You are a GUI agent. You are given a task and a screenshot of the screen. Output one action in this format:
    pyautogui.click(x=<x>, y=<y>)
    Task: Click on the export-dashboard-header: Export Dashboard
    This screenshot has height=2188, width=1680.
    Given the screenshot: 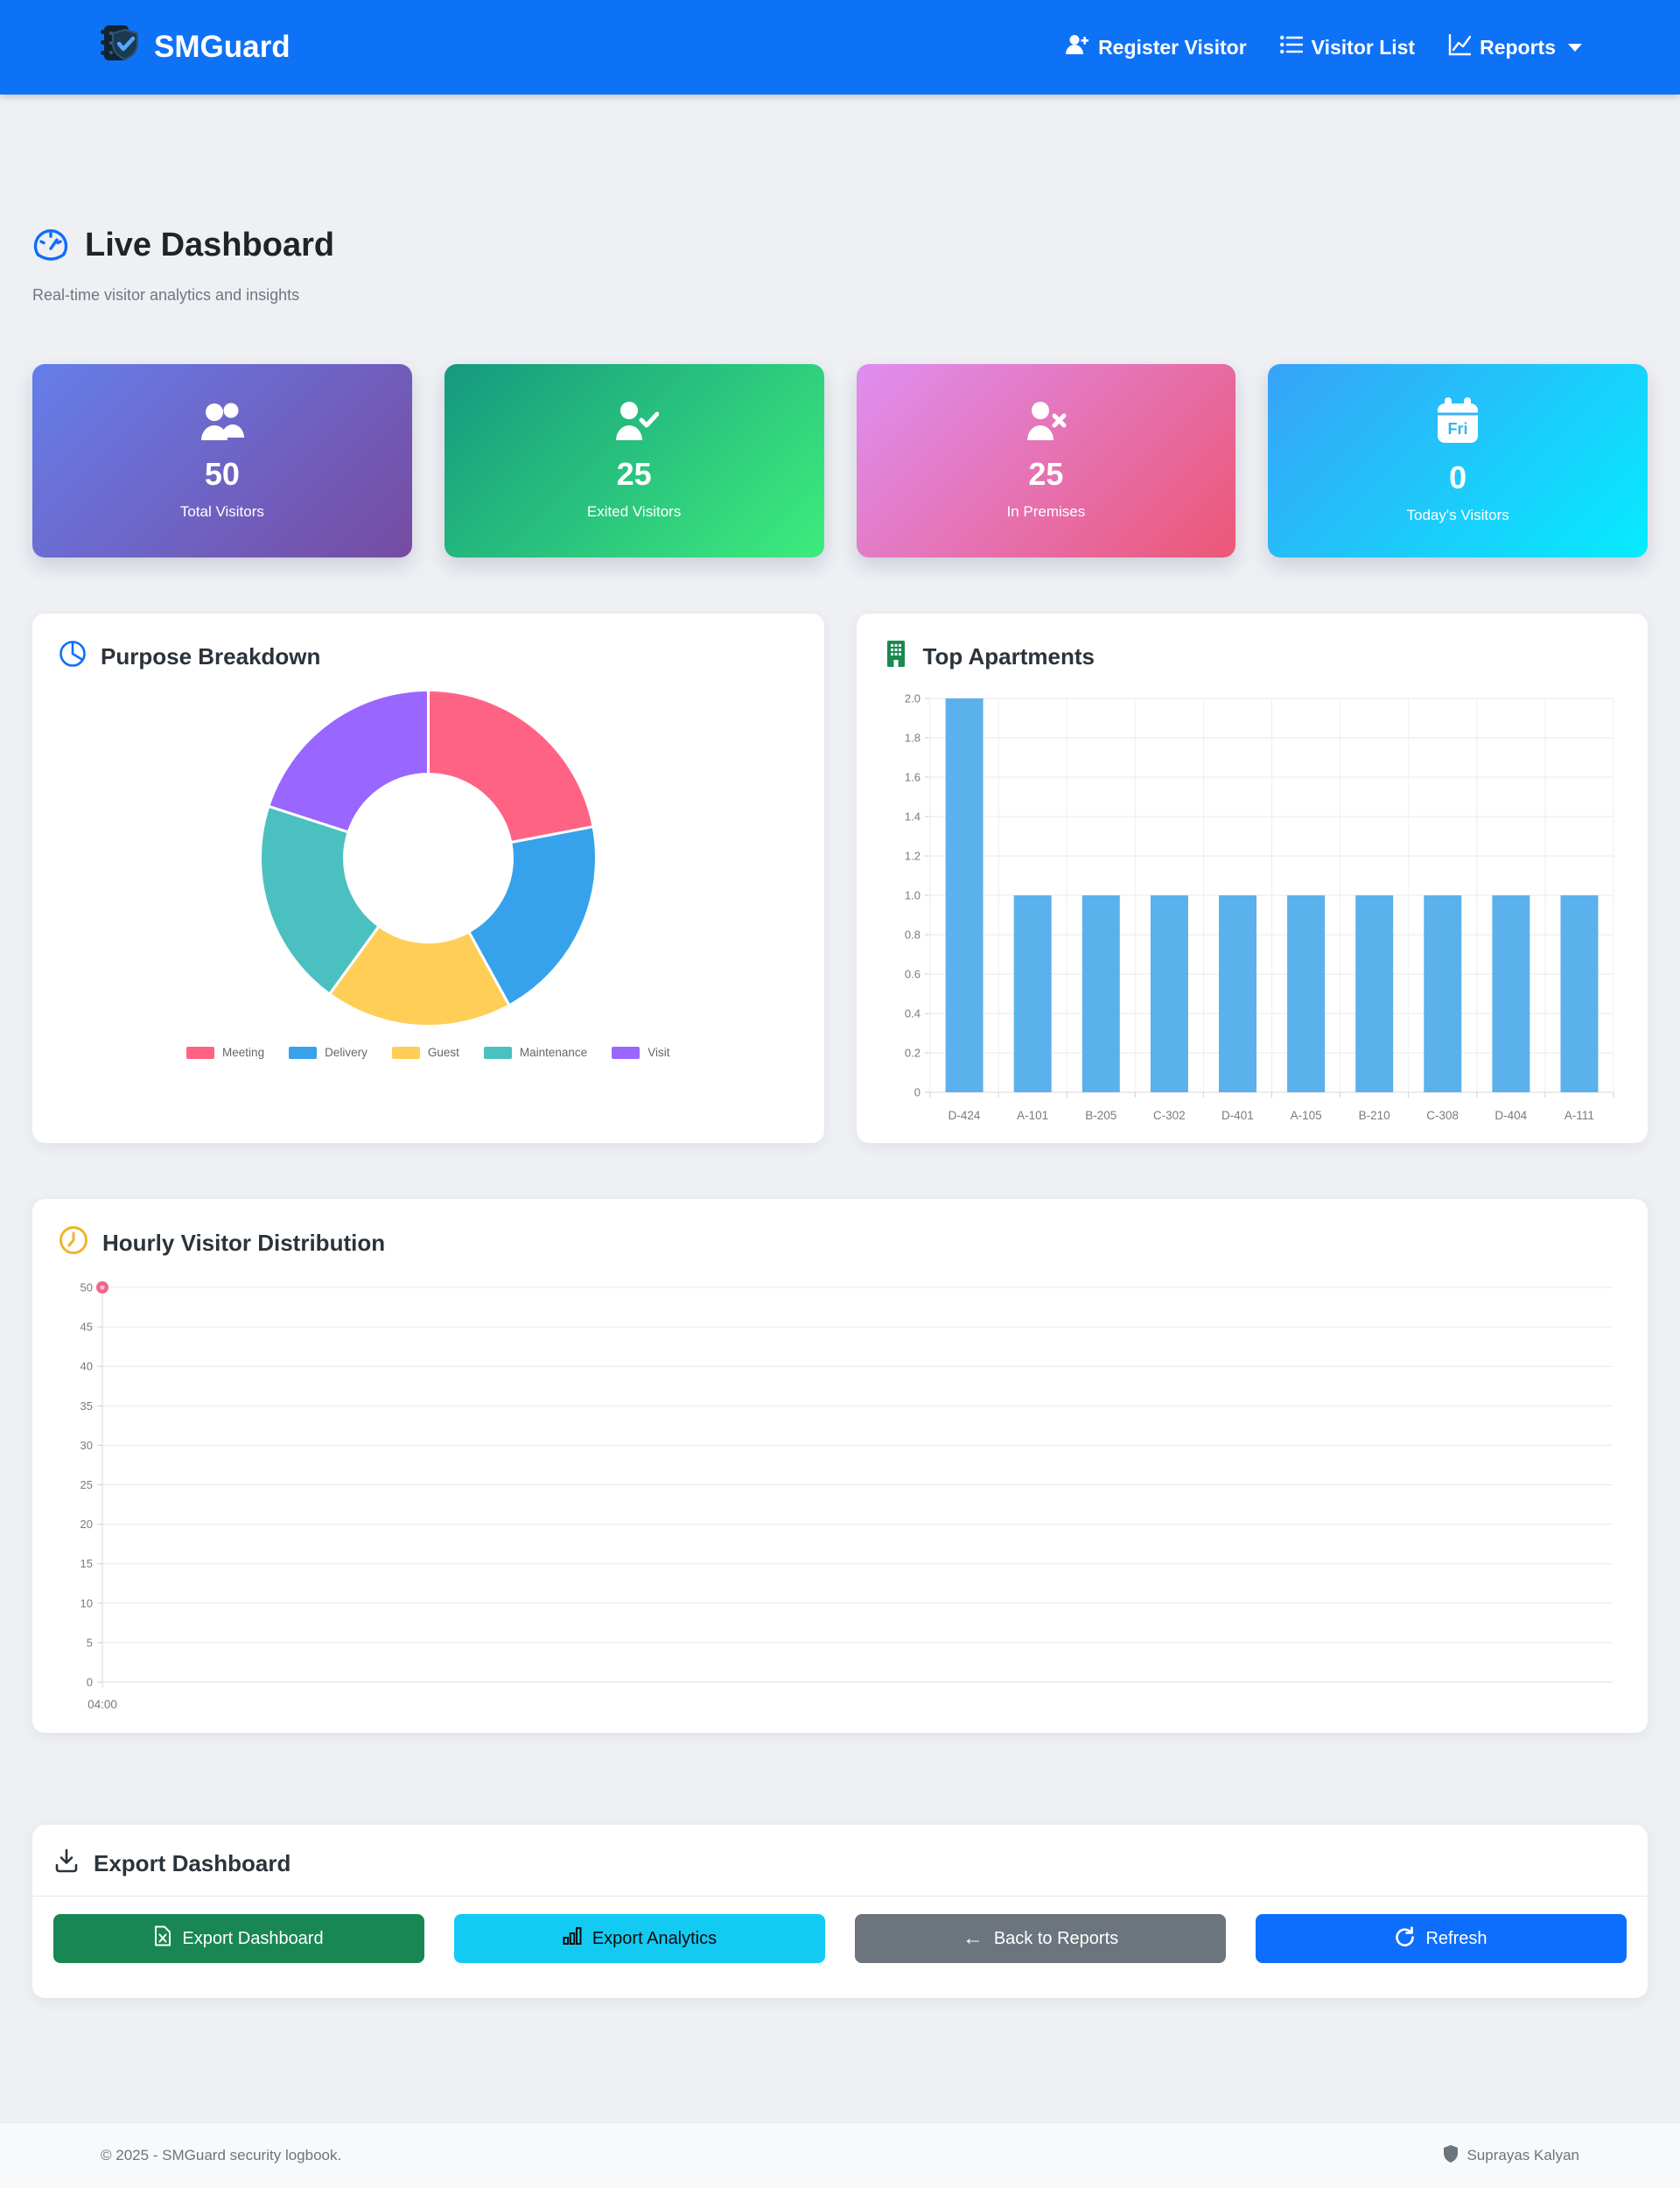 What is the action you would take?
    pyautogui.click(x=840, y=1872)
    